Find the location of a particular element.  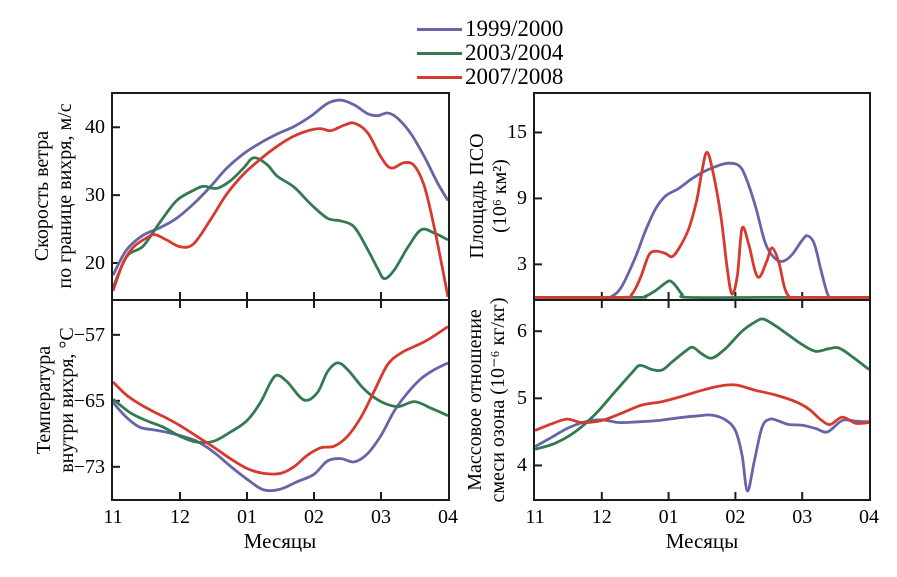

y-tick-label: 6 is located at coordinates (522, 331).